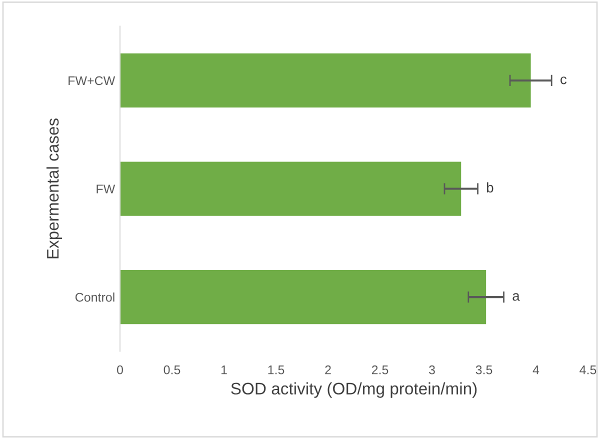 The image size is (600, 439). Describe the element at coordinates (92, 81) in the screenshot. I see `y-tick-label: FW+CW` at that location.